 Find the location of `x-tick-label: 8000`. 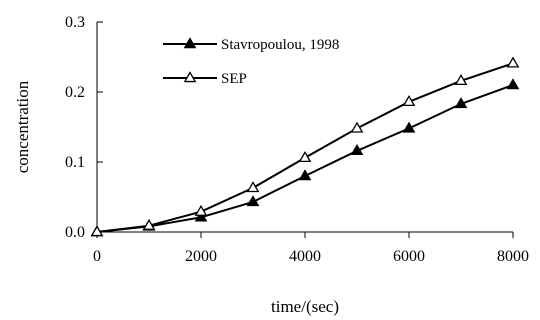

x-tick-label: 8000 is located at coordinates (513, 256).